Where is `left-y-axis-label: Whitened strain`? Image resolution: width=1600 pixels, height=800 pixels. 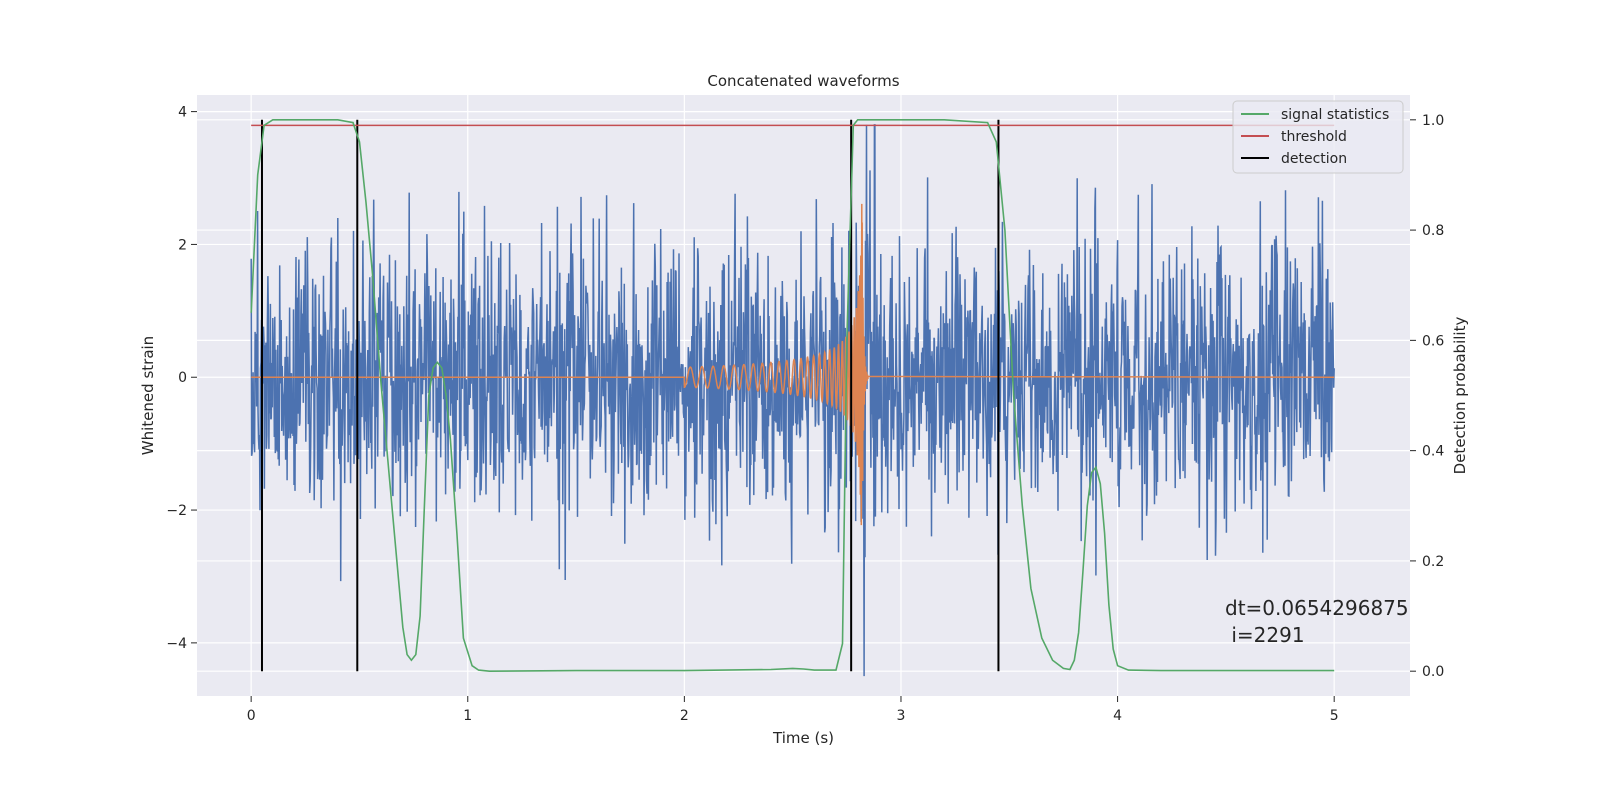 left-y-axis-label: Whitened strain is located at coordinates (148, 395).